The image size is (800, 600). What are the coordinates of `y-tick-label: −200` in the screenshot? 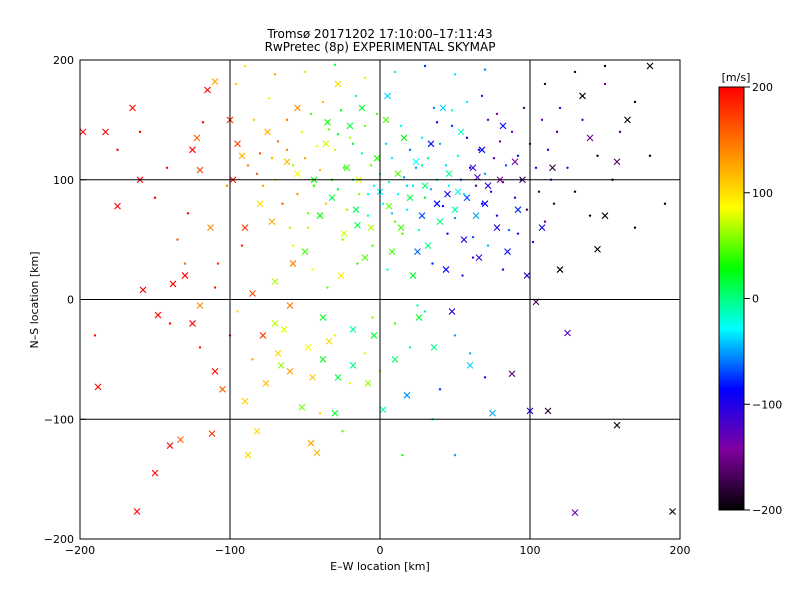 It's located at (59, 539).